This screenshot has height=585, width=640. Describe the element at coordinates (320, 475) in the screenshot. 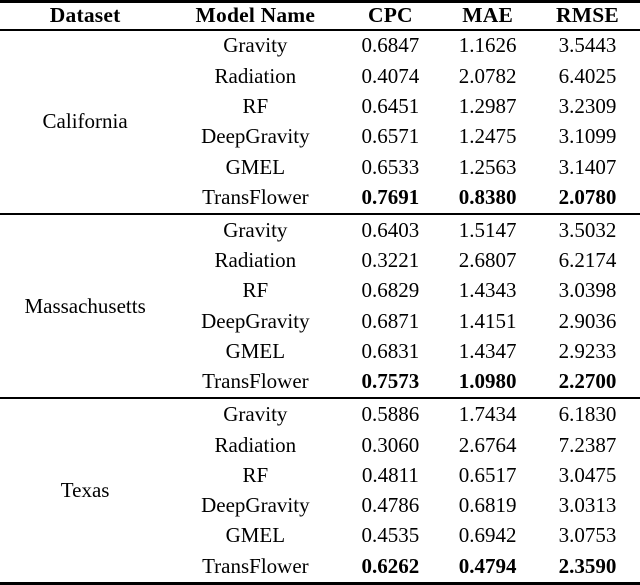

I see `table-row: RF 0.4811 0.6517 3.0475` at that location.